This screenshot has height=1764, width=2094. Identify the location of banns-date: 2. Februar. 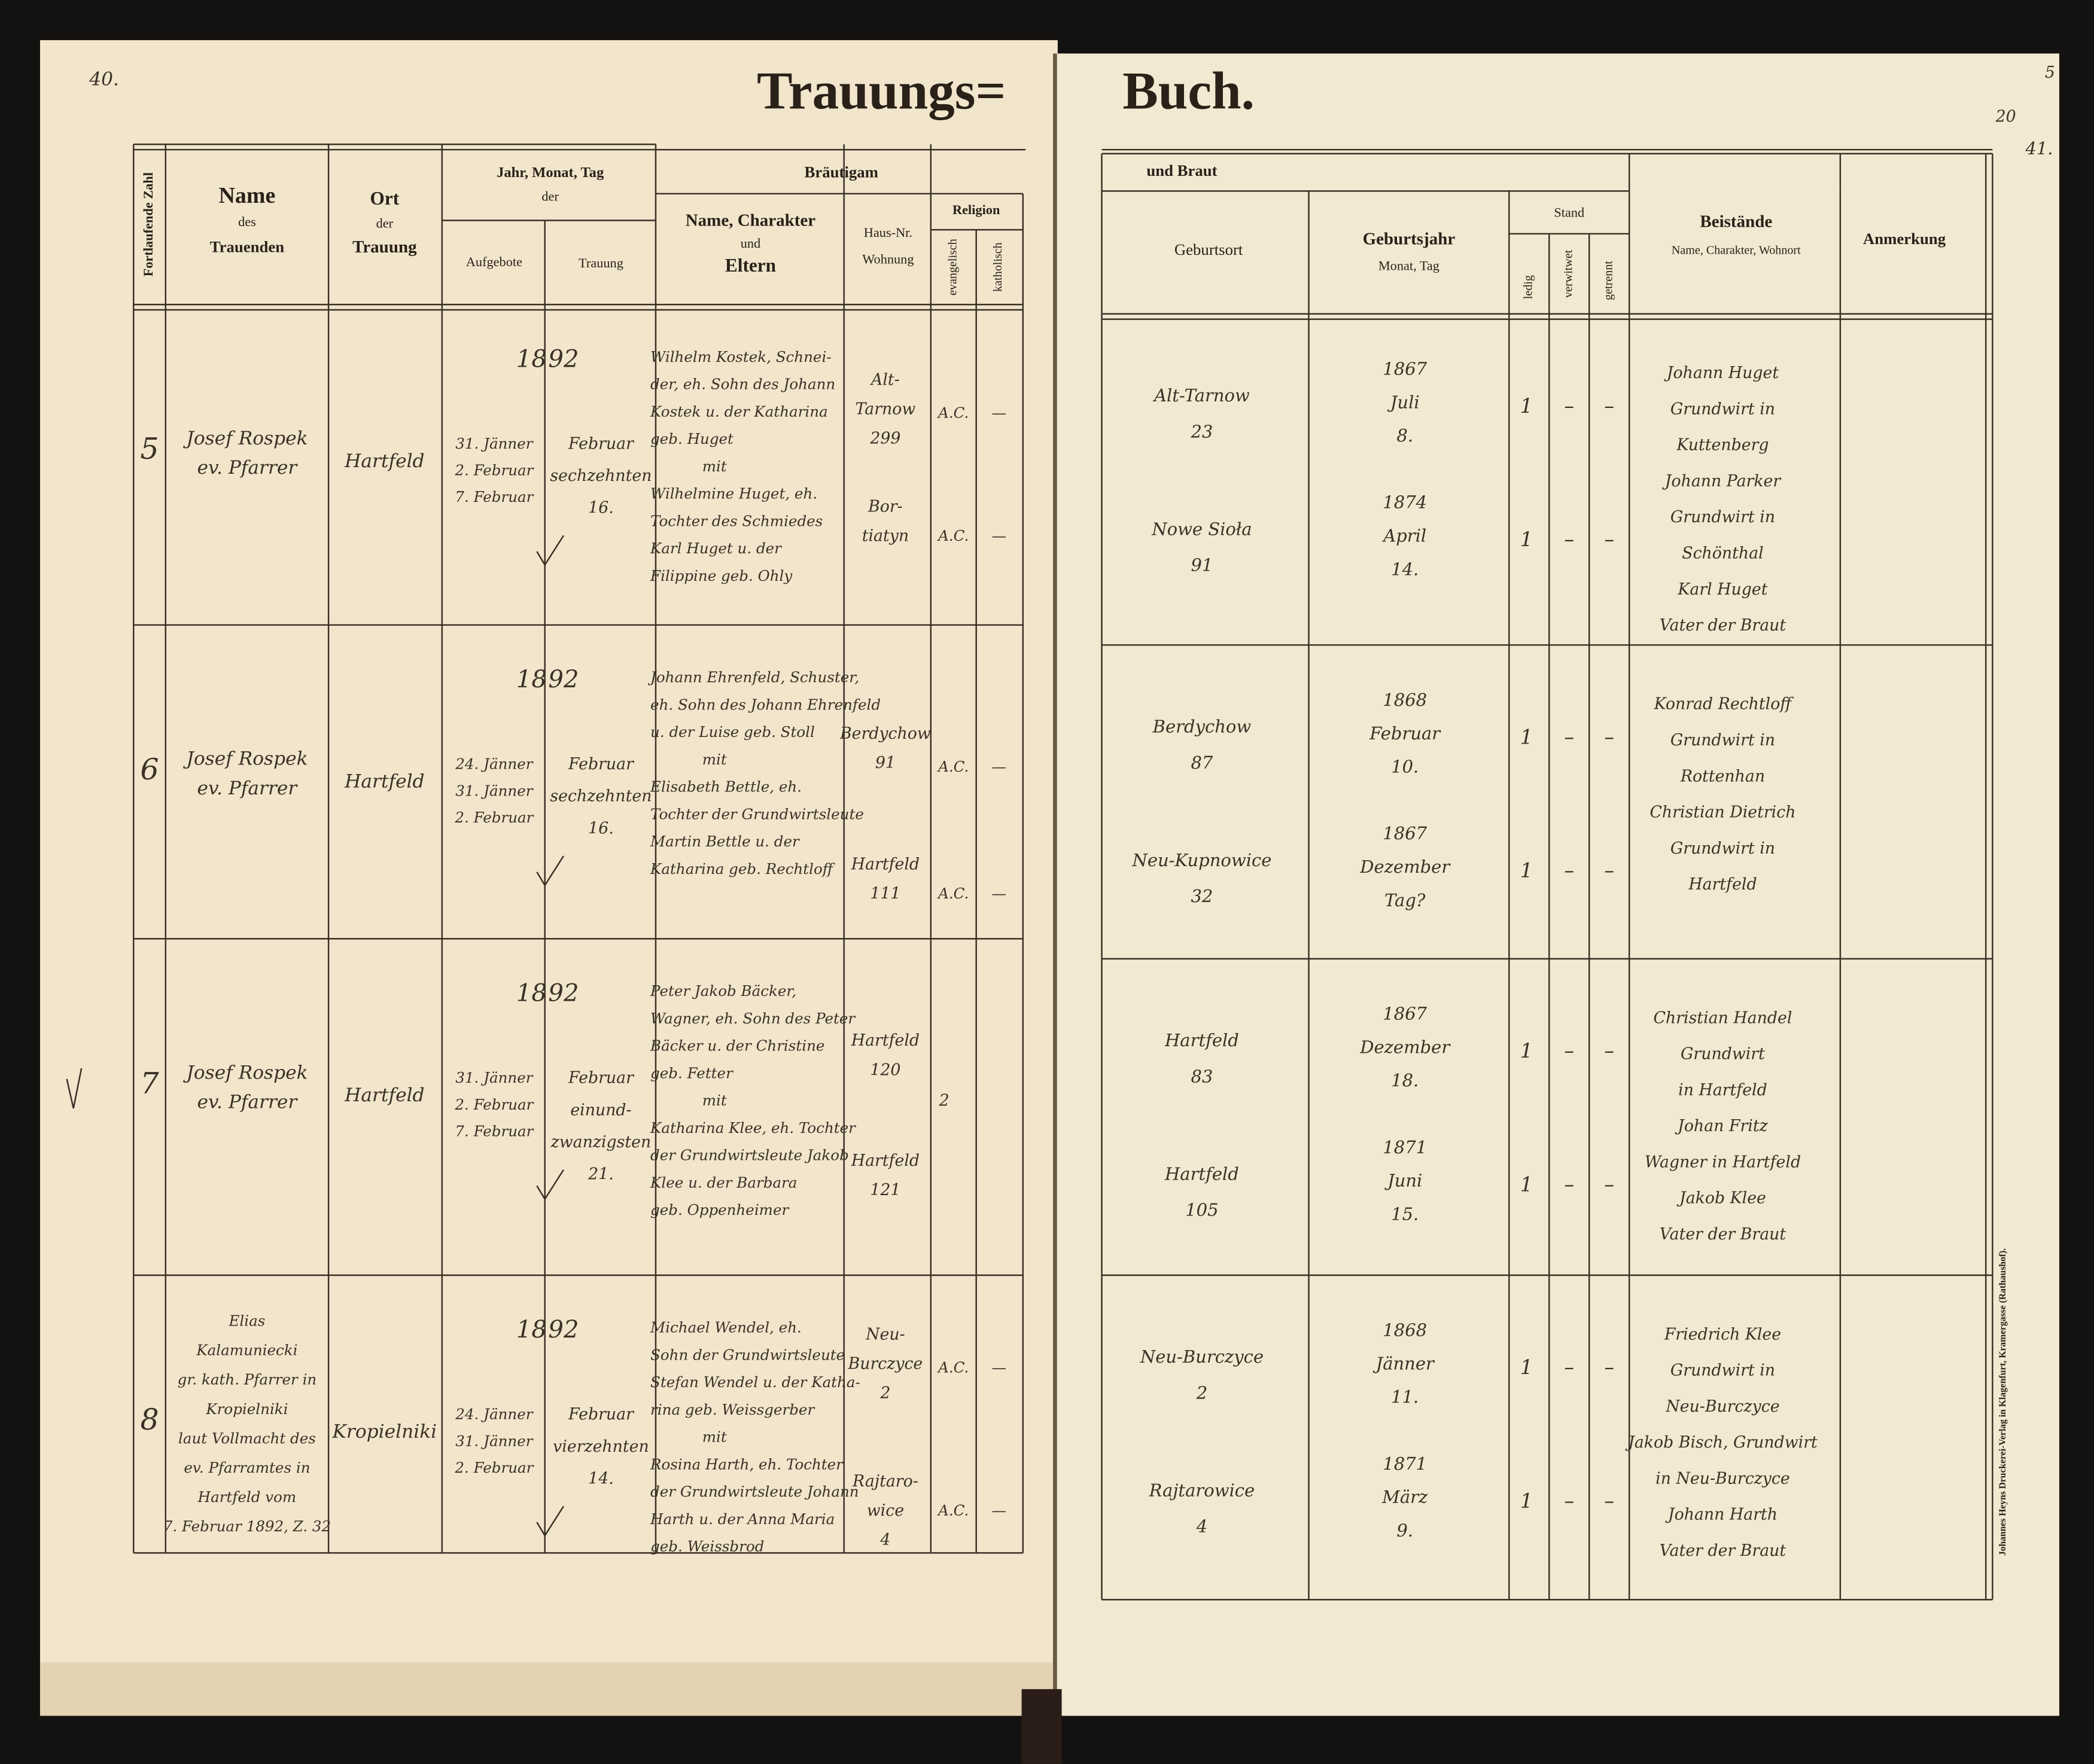
(494, 817).